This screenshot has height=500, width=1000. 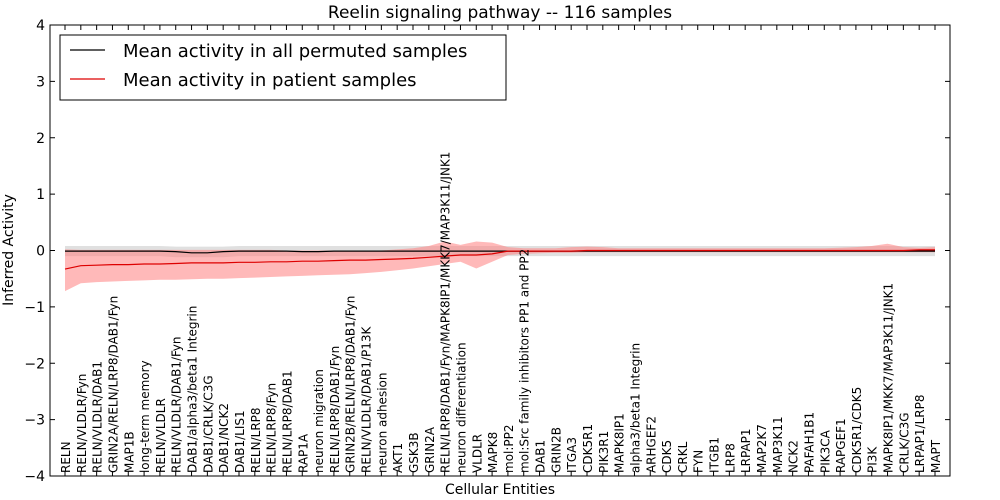 What do you see at coordinates (462, 407) in the screenshot?
I see `x-tick-label: neuron differentiation` at bounding box center [462, 407].